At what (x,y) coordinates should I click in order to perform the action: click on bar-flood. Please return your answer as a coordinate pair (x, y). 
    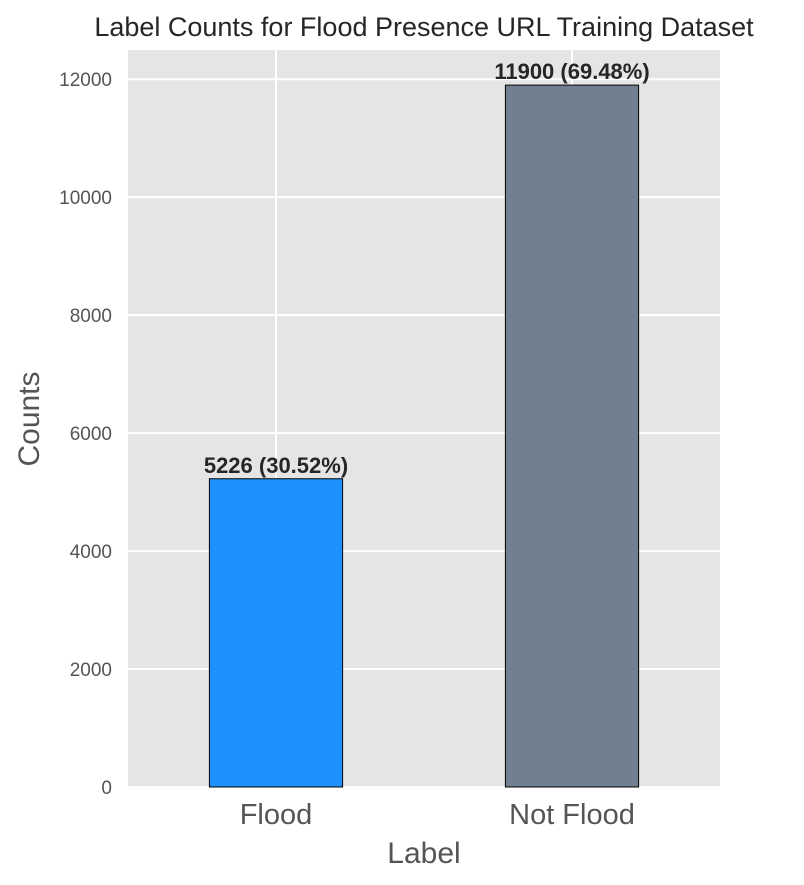
    Looking at the image, I should click on (276, 633).